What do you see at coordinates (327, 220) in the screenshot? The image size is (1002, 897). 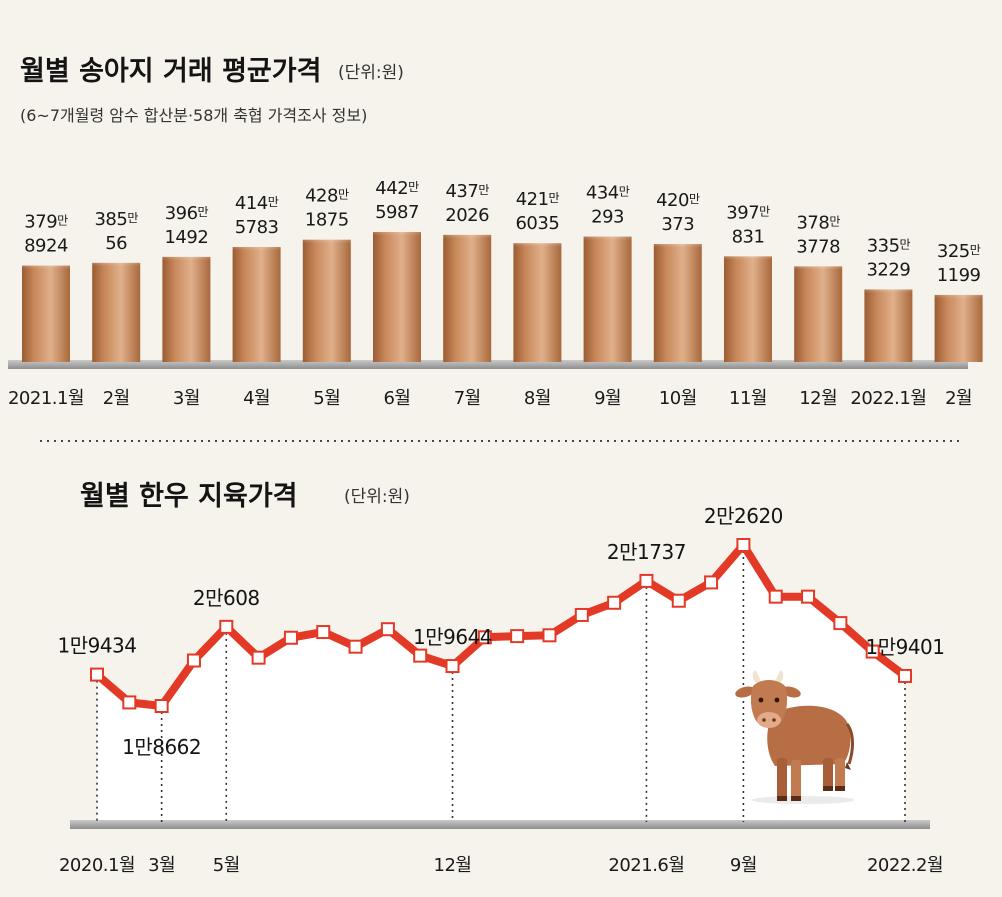 I see `bar-value-label-rest: 1875` at bounding box center [327, 220].